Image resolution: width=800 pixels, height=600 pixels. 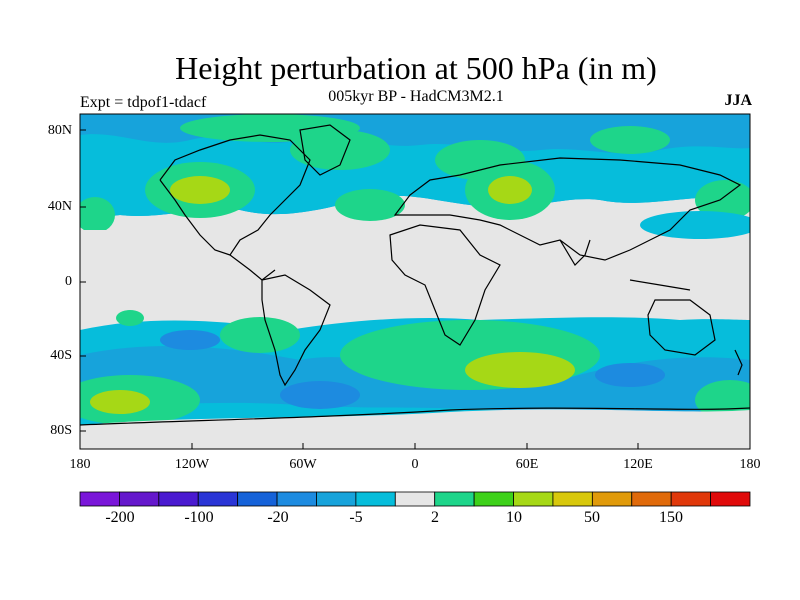 I want to click on coast-africa, so click(x=445, y=285).